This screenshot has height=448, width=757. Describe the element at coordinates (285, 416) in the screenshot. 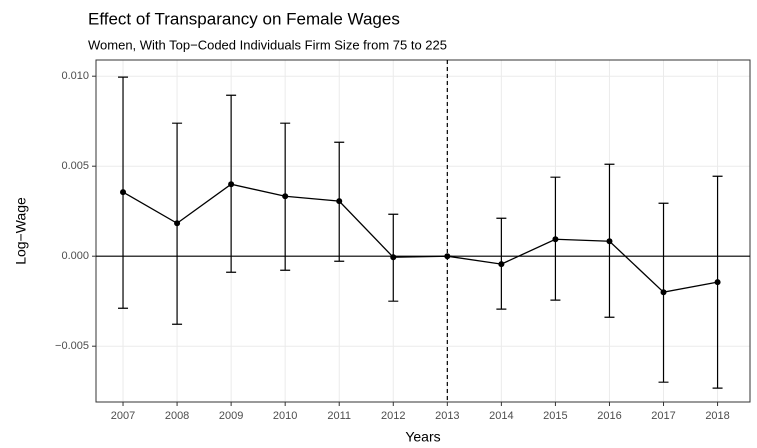

I see `x-tick-label: 2010` at that location.